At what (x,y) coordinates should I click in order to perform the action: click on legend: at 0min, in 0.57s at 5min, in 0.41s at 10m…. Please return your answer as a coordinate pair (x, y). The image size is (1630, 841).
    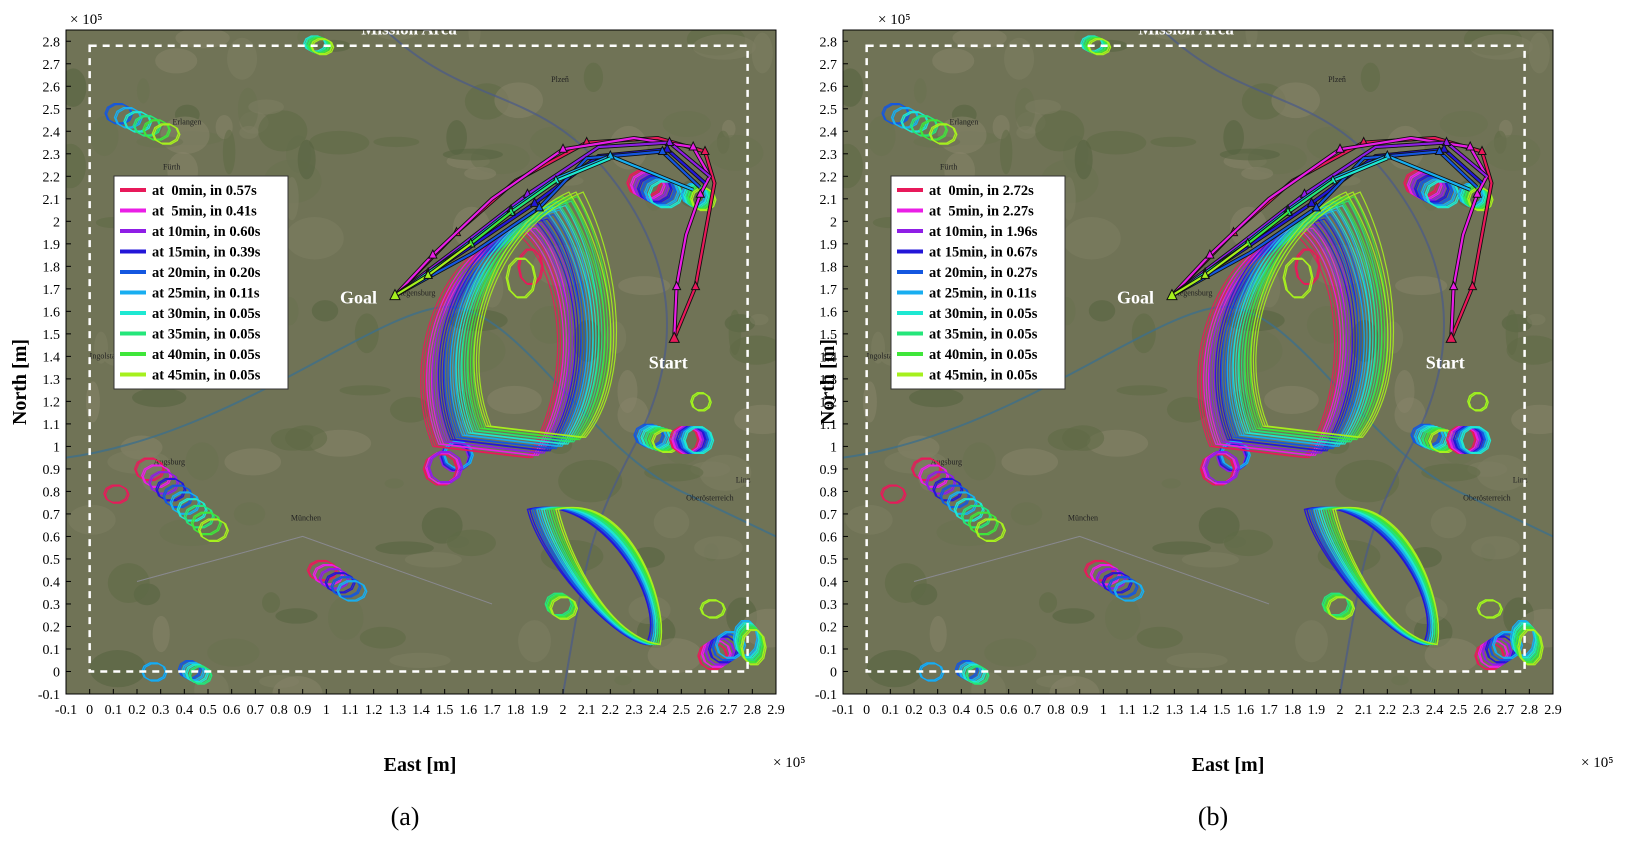
    Looking at the image, I should click on (201, 282).